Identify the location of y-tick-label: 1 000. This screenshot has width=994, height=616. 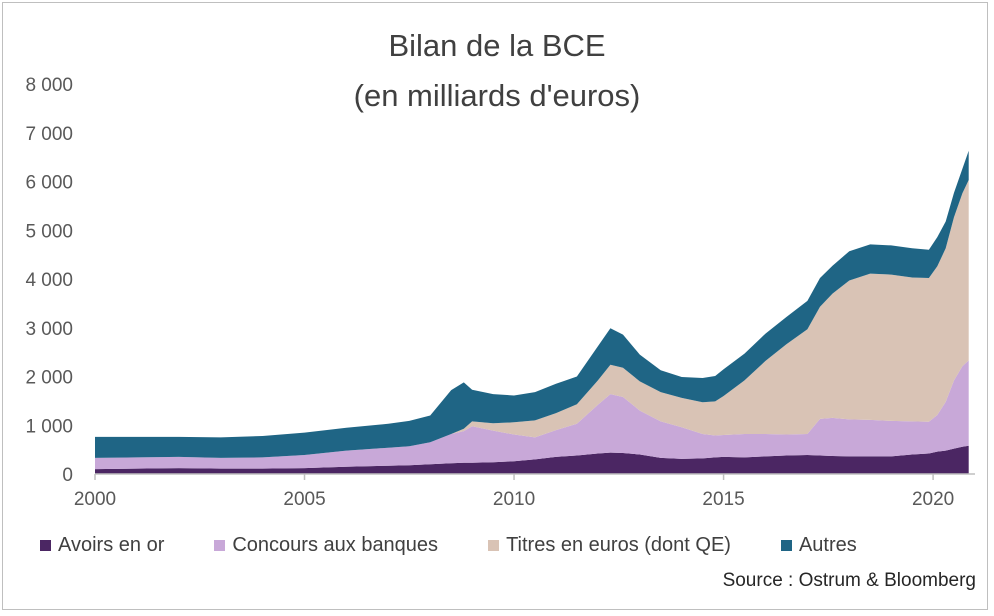
(49, 426).